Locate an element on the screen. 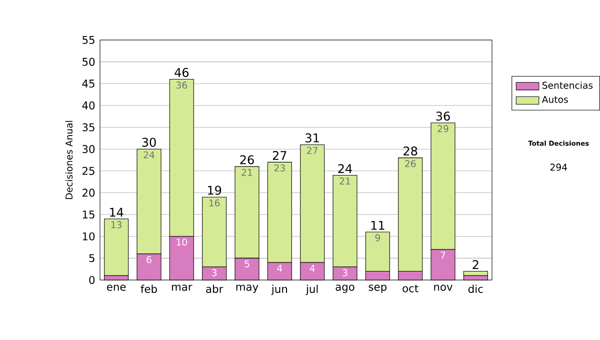 Image resolution: width=600 pixels, height=340 pixels. y-tick-label: 35 is located at coordinates (88, 127).